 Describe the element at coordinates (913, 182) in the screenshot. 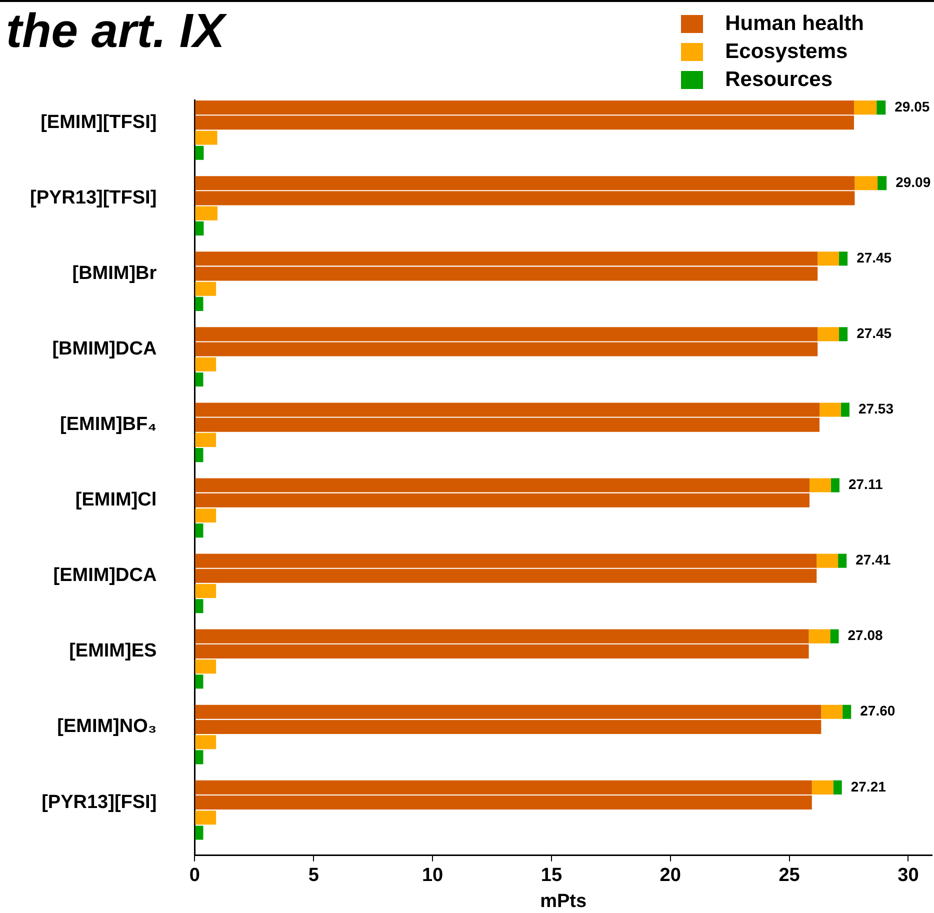

I see `total-label: 29.09` at that location.